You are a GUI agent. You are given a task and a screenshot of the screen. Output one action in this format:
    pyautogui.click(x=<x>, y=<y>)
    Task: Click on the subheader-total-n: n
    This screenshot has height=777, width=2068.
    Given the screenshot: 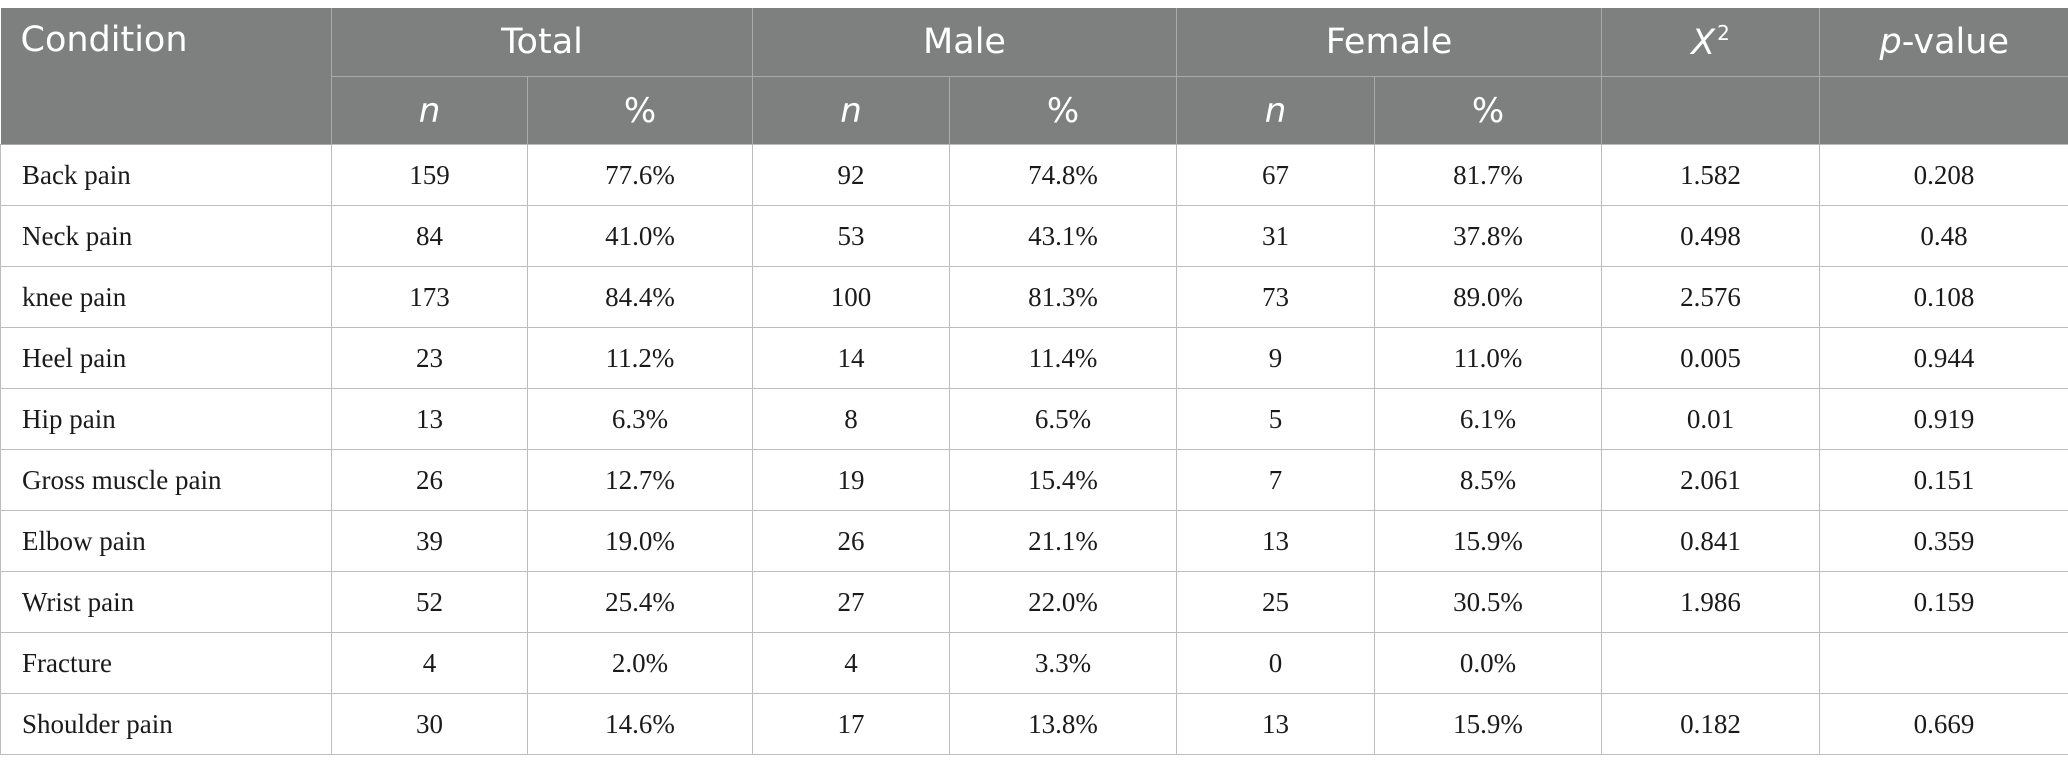 What is the action you would take?
    pyautogui.click(x=429, y=110)
    